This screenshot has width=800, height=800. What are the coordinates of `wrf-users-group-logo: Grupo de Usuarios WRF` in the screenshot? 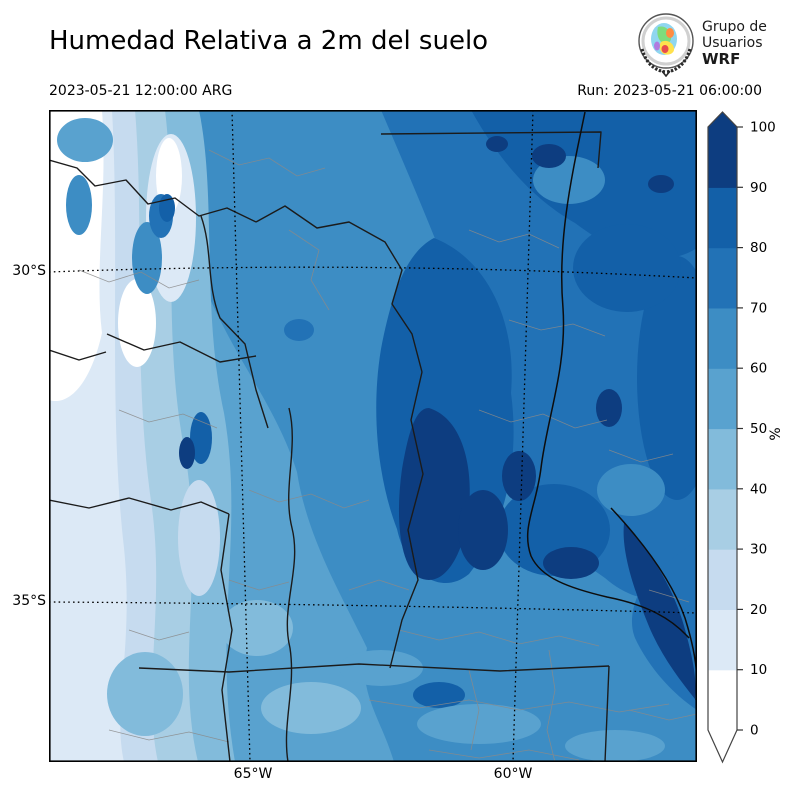 It's located at (717, 43).